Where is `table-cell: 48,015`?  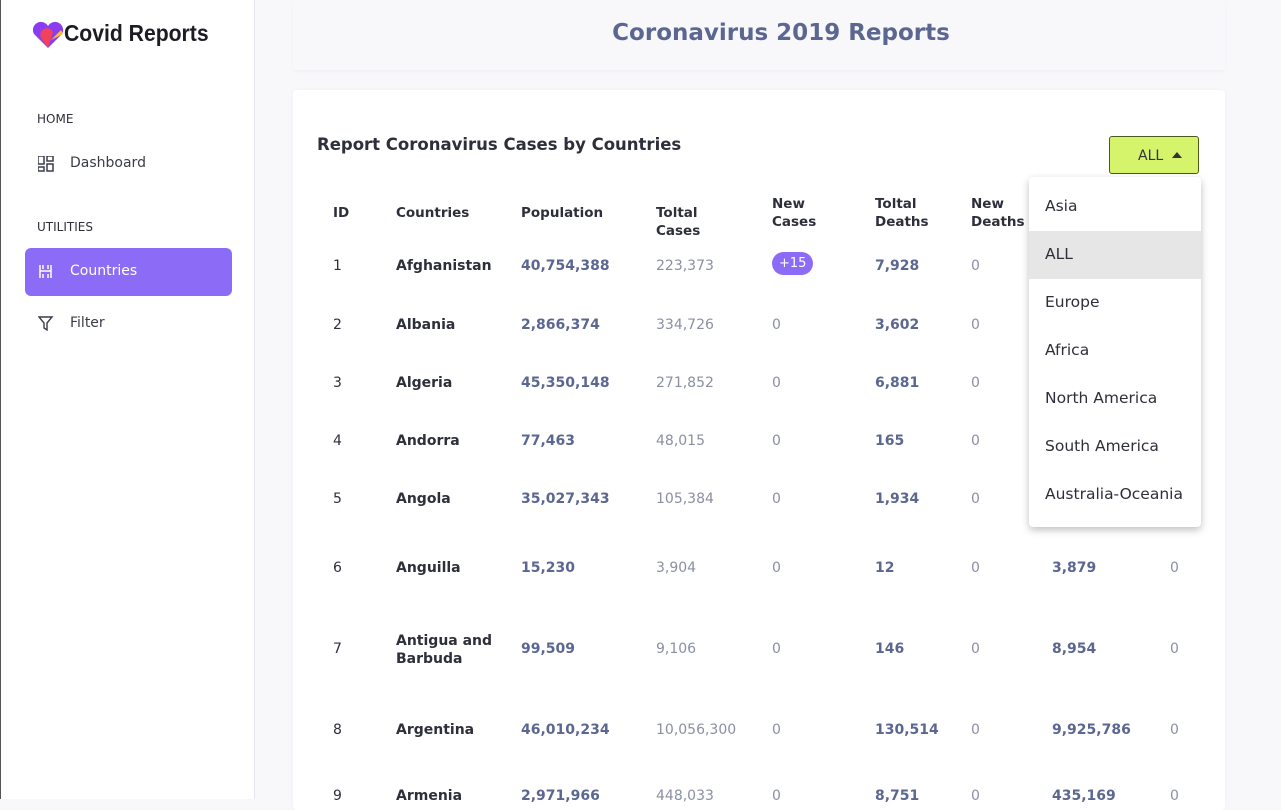
table-cell: 48,015 is located at coordinates (680, 441).